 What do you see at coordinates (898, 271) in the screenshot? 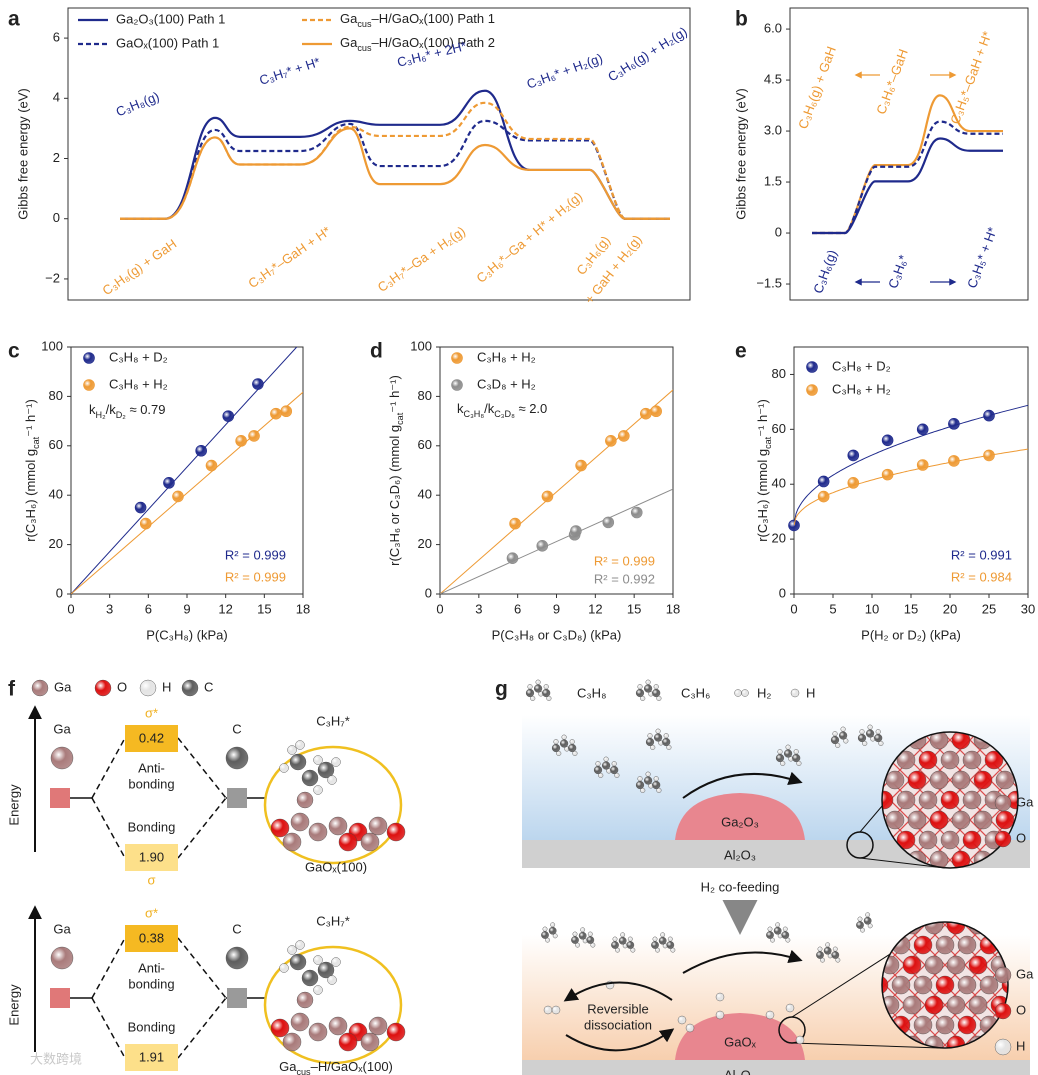
I see `annotation: C₃H₆*` at bounding box center [898, 271].